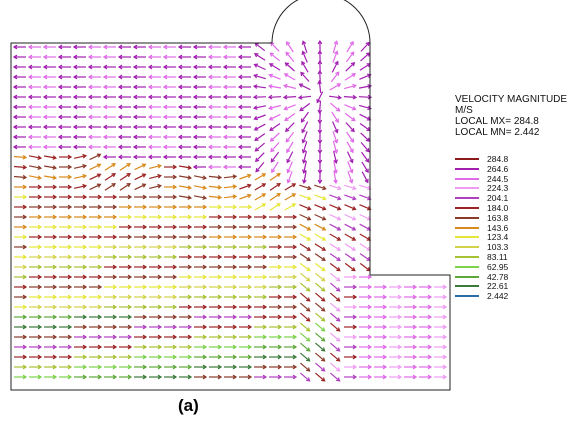 The width and height of the screenshot is (578, 424). I want to click on legend-row: 264.6, so click(481, 169).